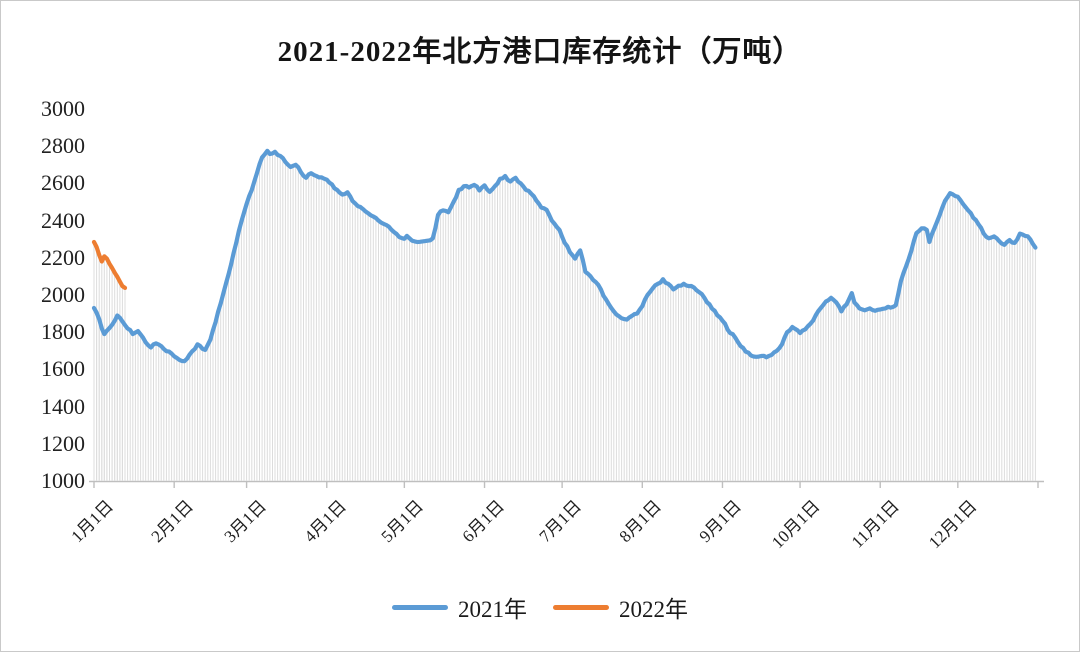 The image size is (1080, 652). What do you see at coordinates (63, 108) in the screenshot?
I see `y-axis-tick-label: 3000` at bounding box center [63, 108].